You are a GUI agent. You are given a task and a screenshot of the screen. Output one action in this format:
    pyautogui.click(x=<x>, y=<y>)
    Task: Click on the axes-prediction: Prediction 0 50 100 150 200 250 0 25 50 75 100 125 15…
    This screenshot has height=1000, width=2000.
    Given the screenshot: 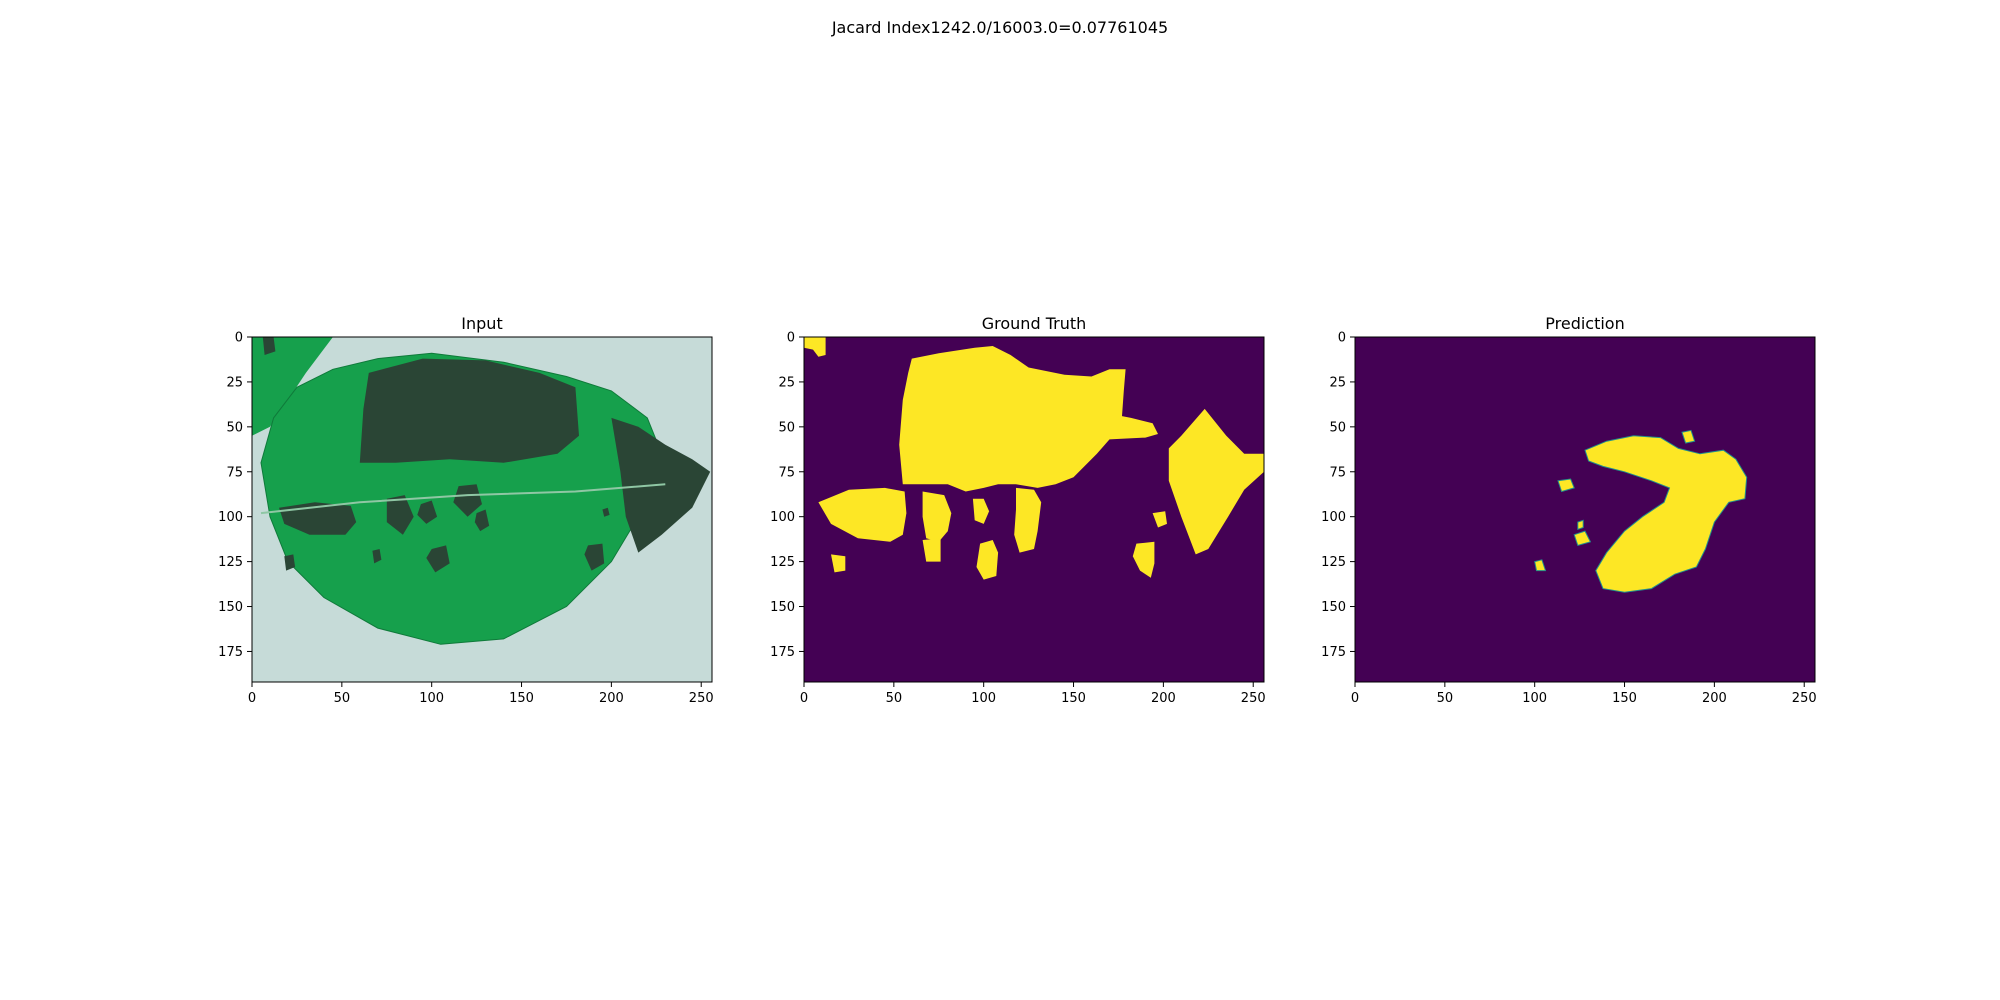 What is the action you would take?
    pyautogui.click(x=1568, y=510)
    